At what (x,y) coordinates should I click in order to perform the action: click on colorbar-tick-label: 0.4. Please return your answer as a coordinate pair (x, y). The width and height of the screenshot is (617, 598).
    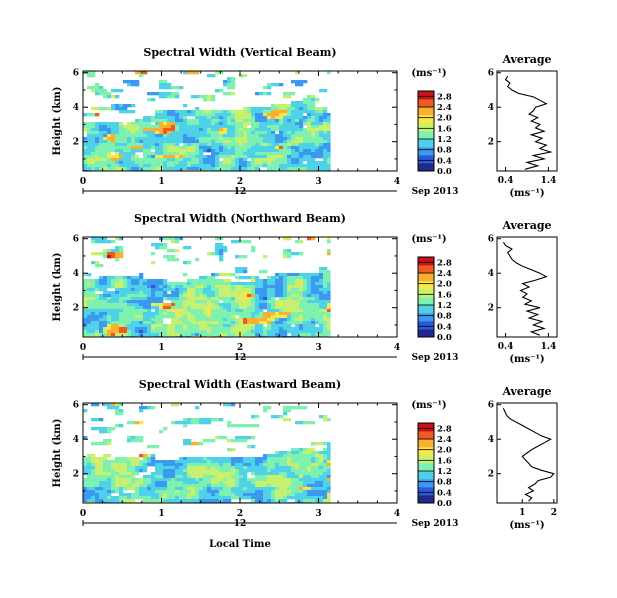
    Looking at the image, I should click on (444, 327).